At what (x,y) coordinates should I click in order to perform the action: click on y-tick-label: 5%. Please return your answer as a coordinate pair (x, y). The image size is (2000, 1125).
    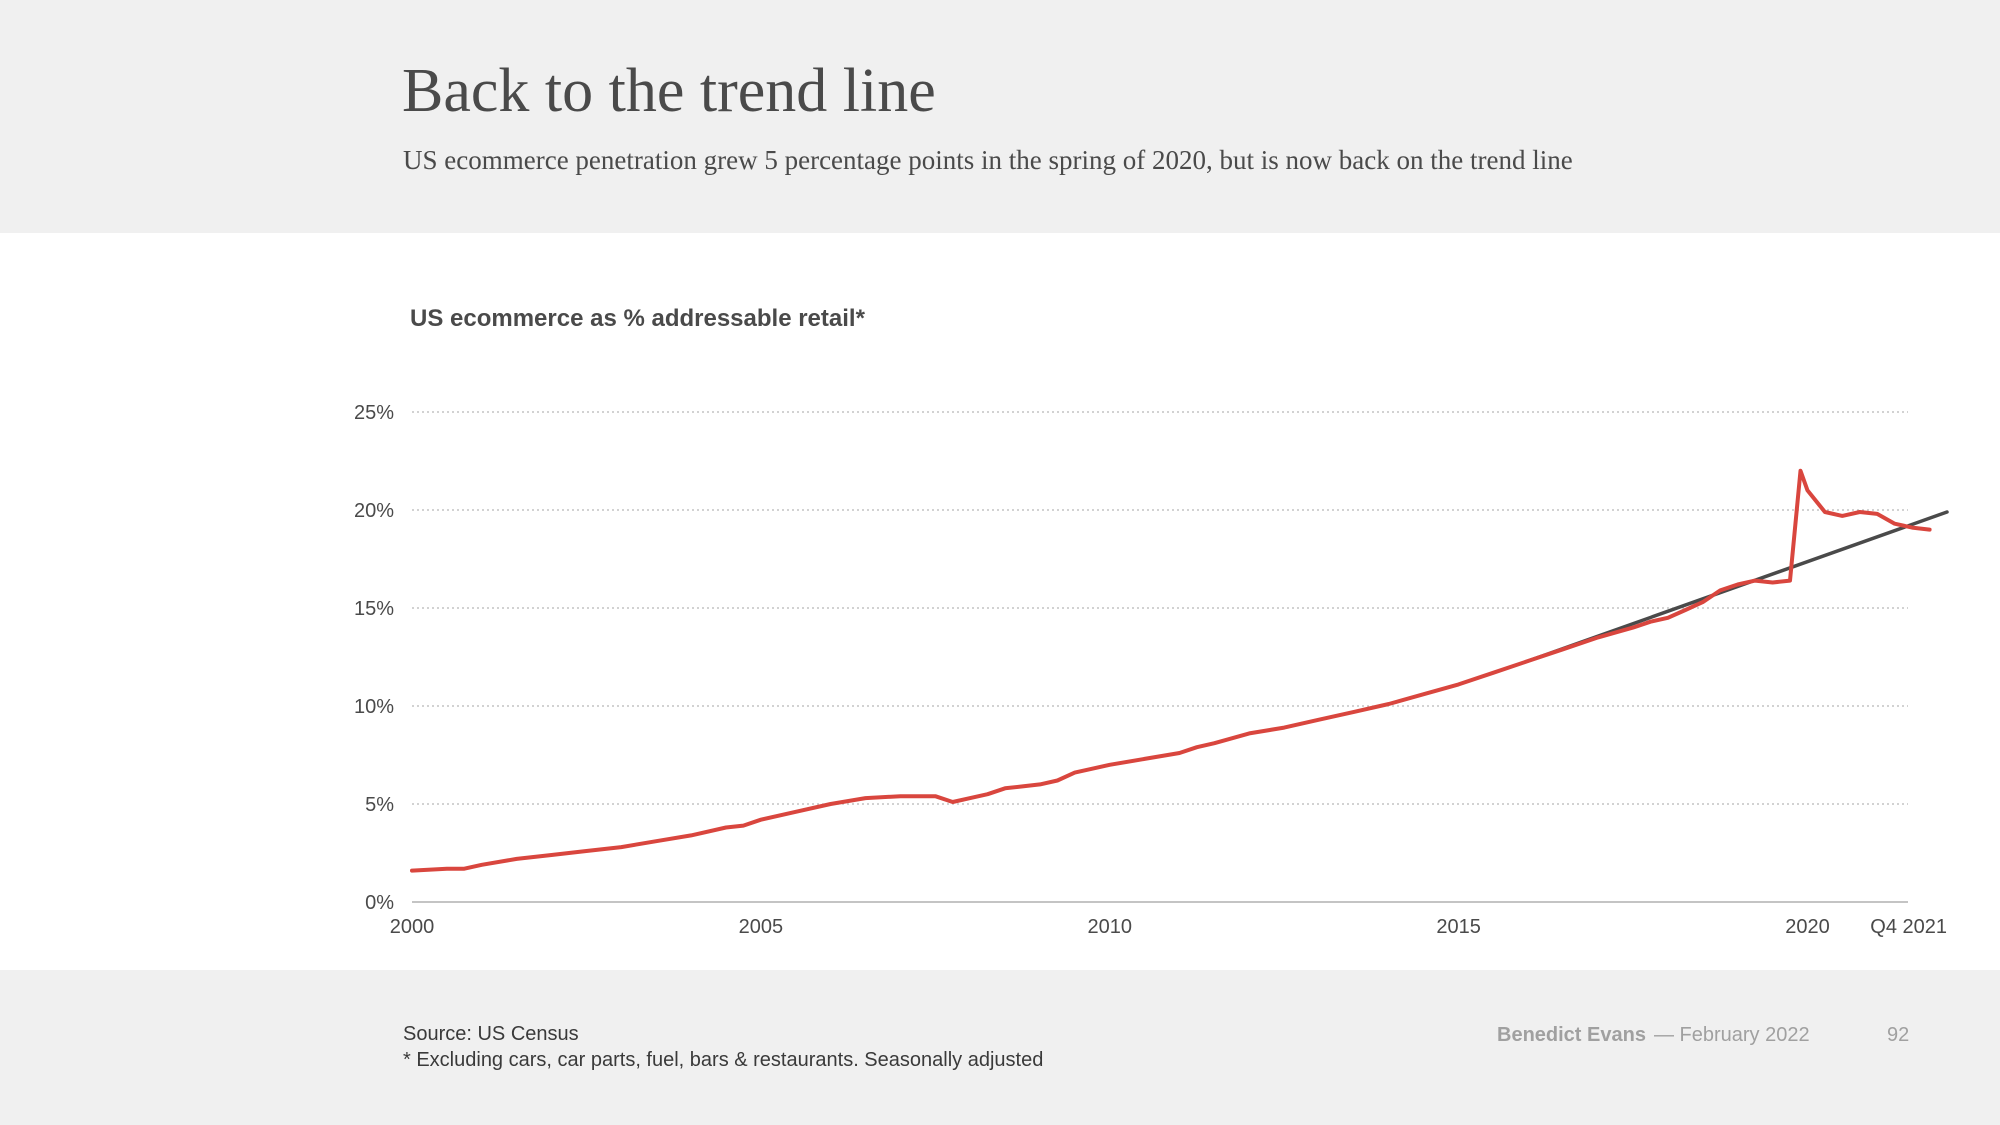
    Looking at the image, I should click on (379, 805).